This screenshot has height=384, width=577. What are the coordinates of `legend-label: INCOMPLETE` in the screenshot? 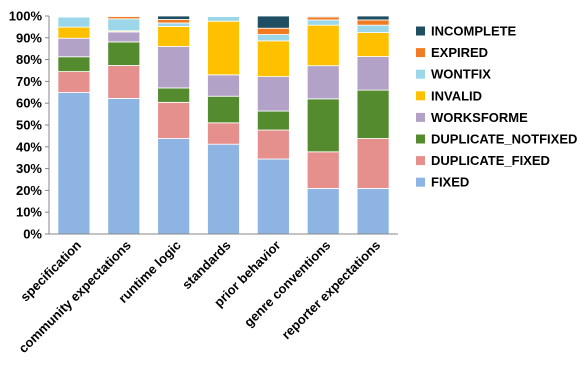 It's located at (474, 31).